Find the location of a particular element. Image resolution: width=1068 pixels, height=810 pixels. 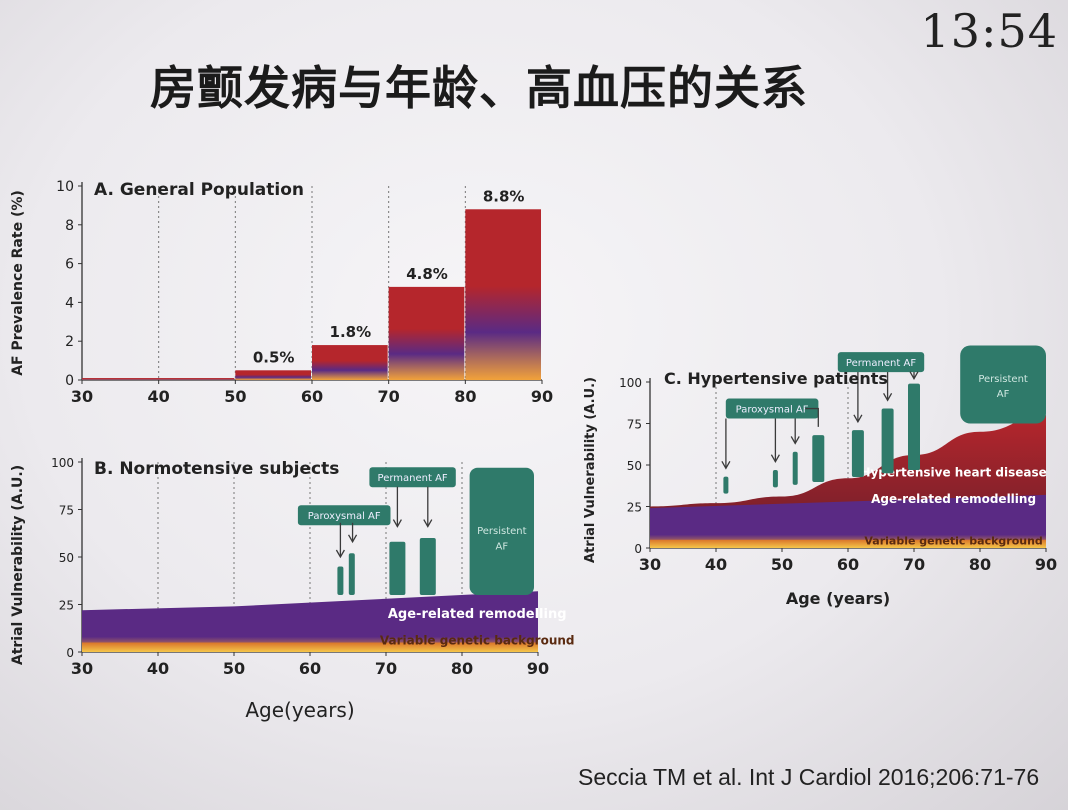

bar-data-label: 8.8% is located at coordinates (504, 196).